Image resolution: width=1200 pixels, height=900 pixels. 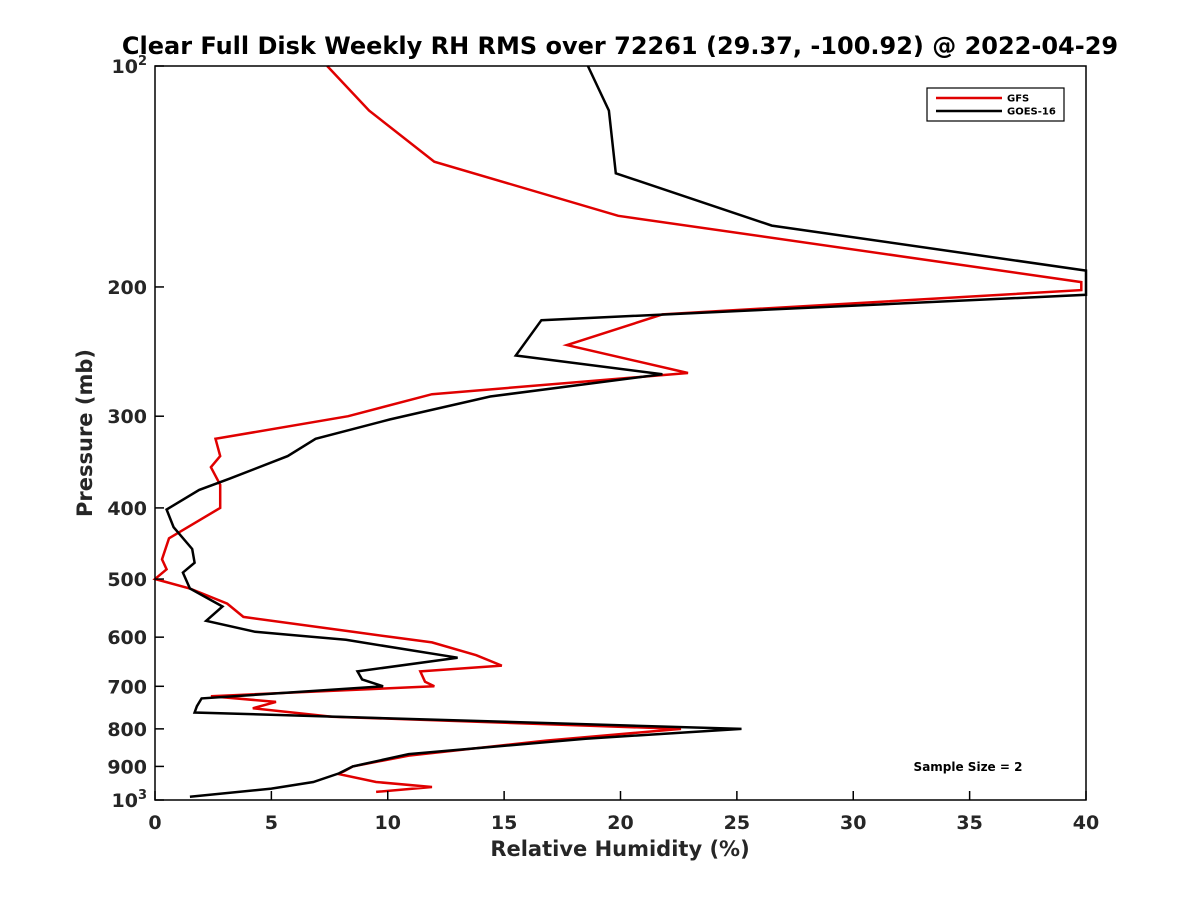 What do you see at coordinates (127, 767) in the screenshot?
I see `y-tick-label: 900` at bounding box center [127, 767].